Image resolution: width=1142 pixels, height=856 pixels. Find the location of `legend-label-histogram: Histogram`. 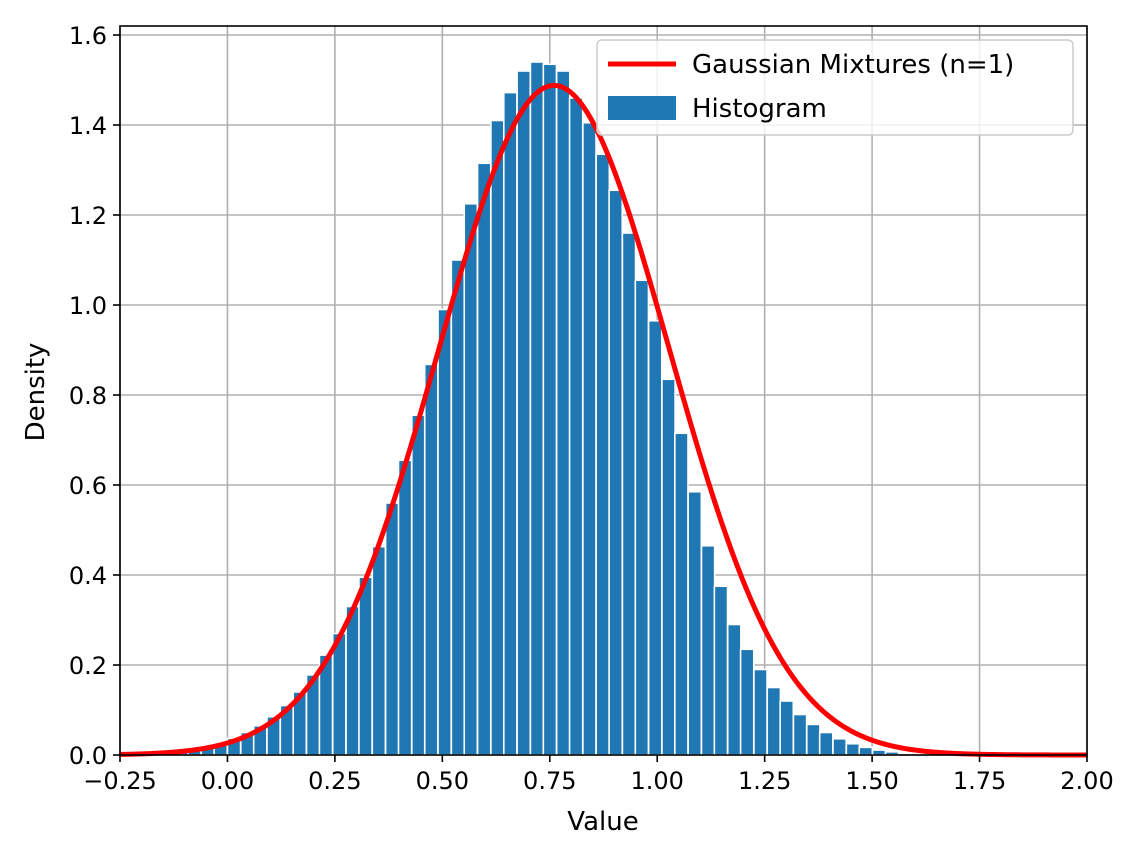

legend-label-histogram: Histogram is located at coordinates (759, 109).